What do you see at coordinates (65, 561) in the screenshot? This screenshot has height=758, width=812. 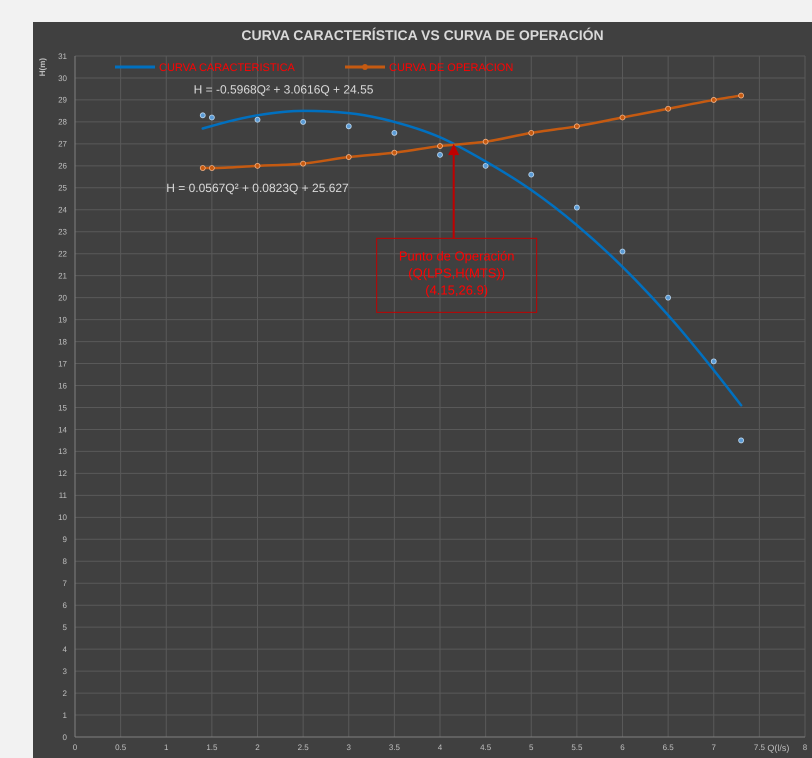 I see `y-tick-label: 8` at bounding box center [65, 561].